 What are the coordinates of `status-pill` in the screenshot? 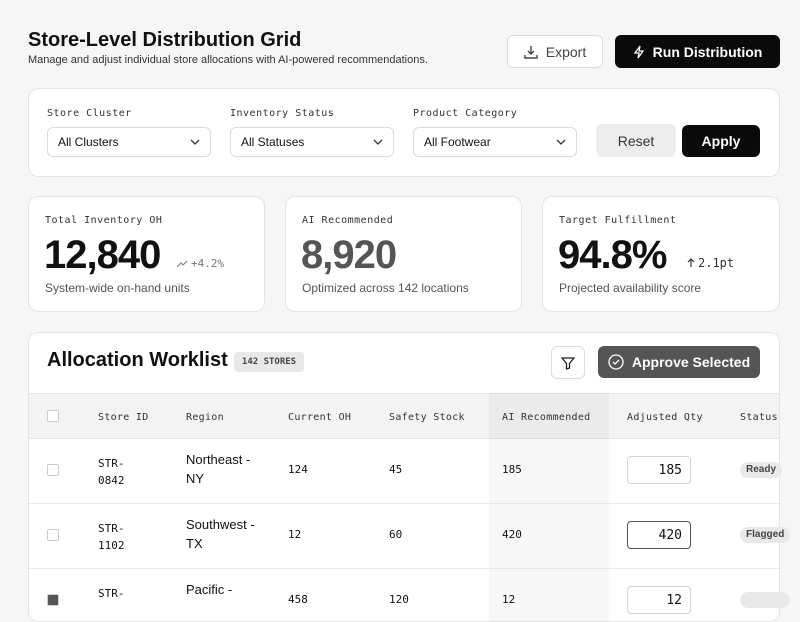 It's located at (765, 600).